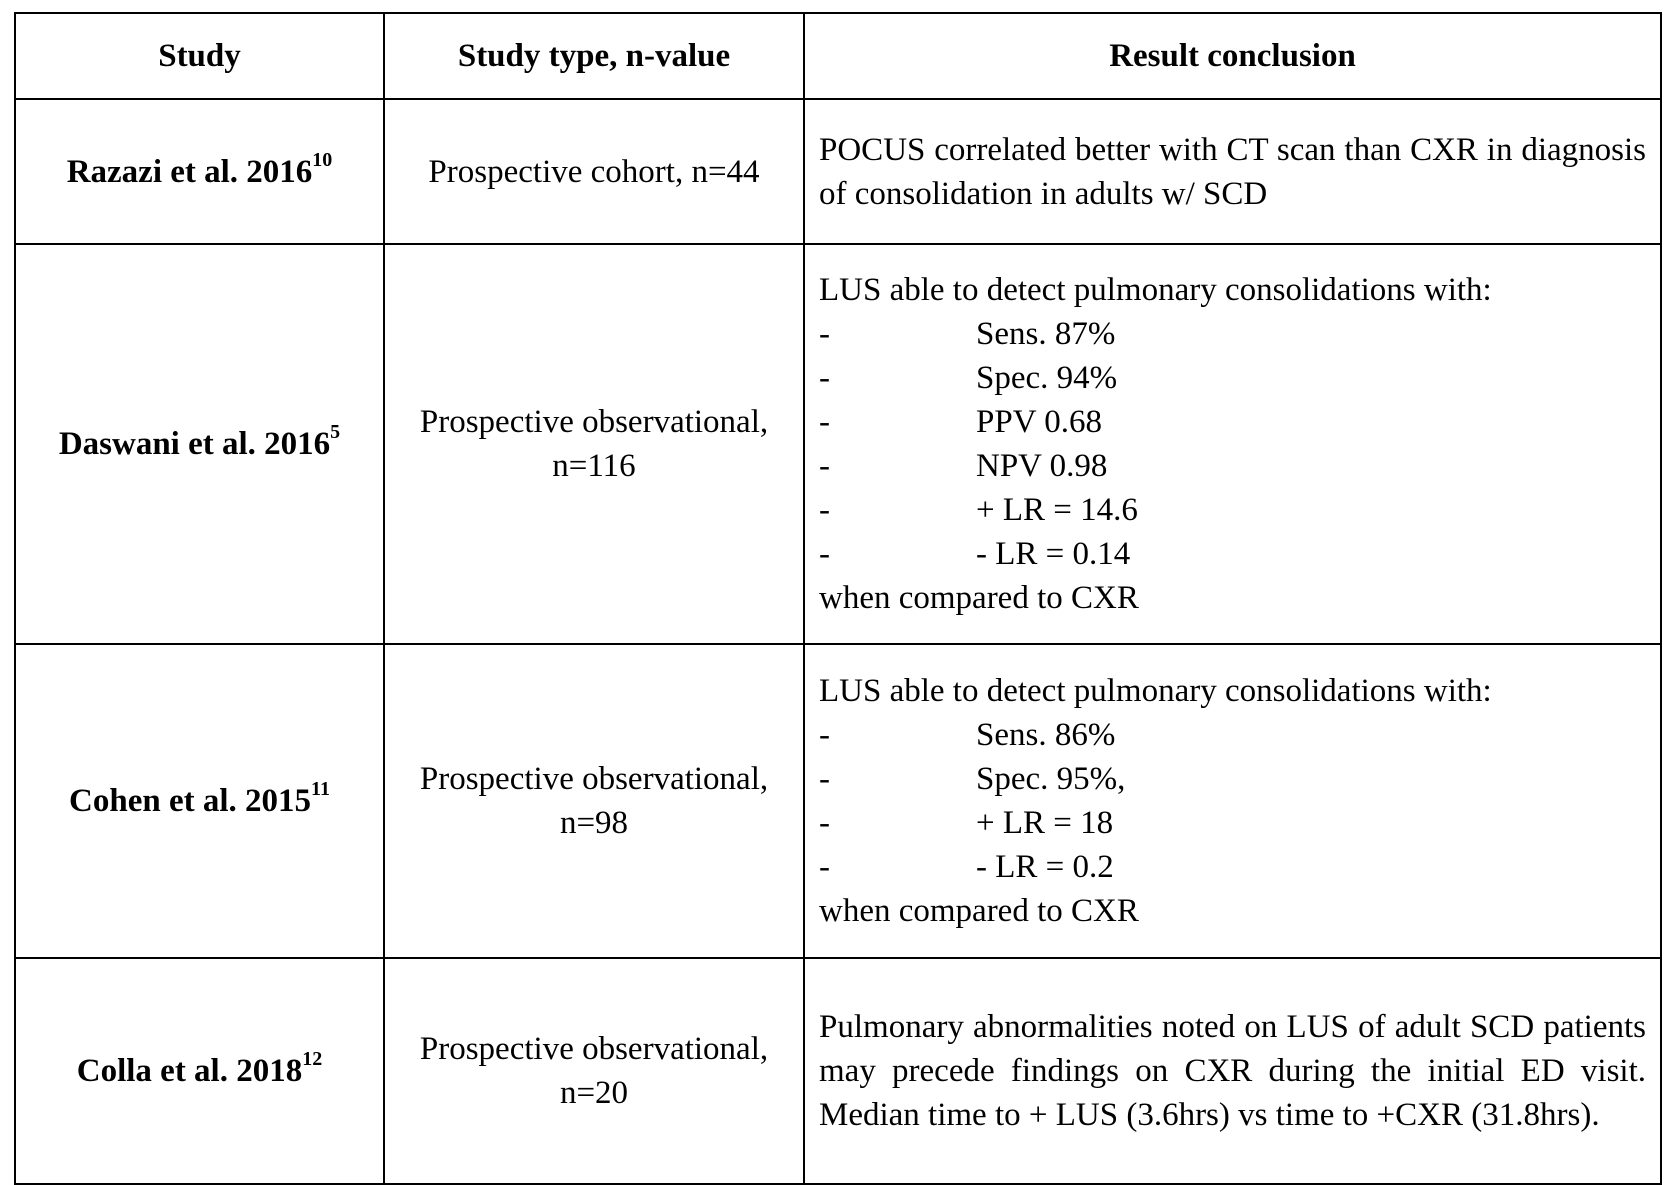 The image size is (1672, 1185). I want to click on bullet-text: + LR = 14.6, so click(1057, 510).